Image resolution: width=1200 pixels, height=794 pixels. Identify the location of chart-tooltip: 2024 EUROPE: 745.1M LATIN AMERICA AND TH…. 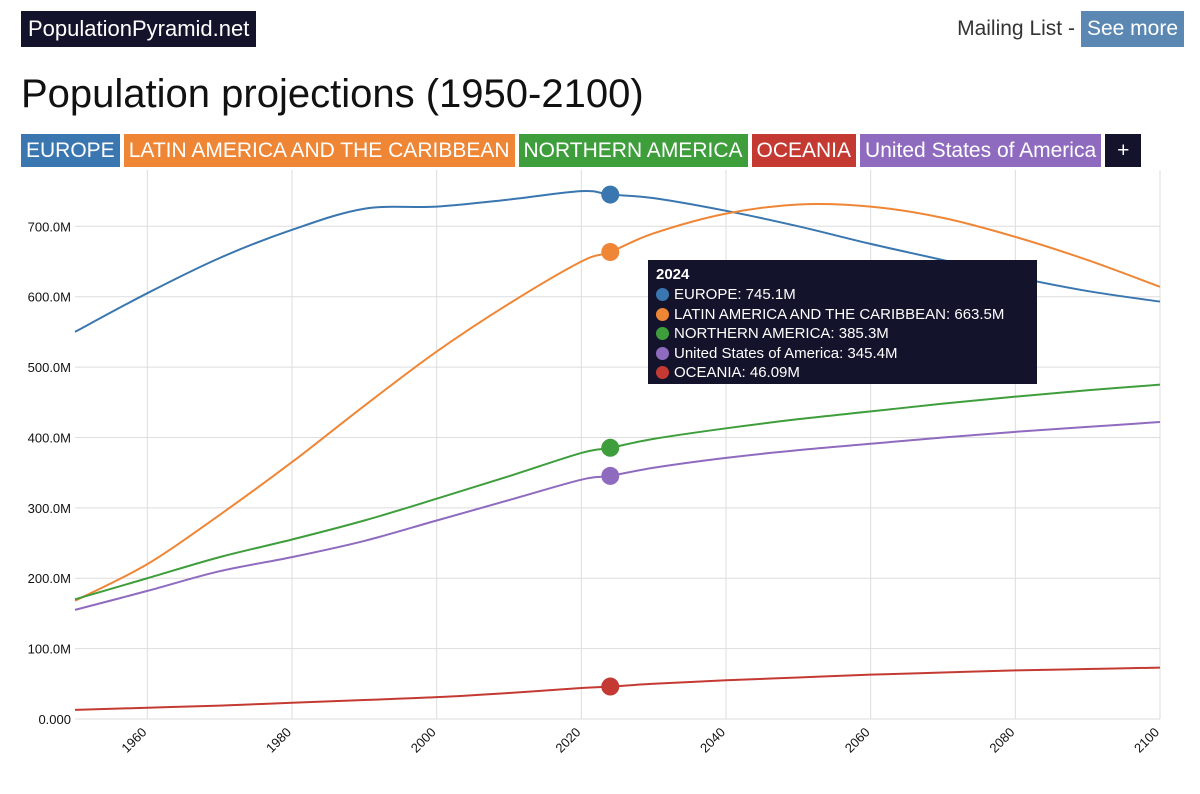
(842, 322).